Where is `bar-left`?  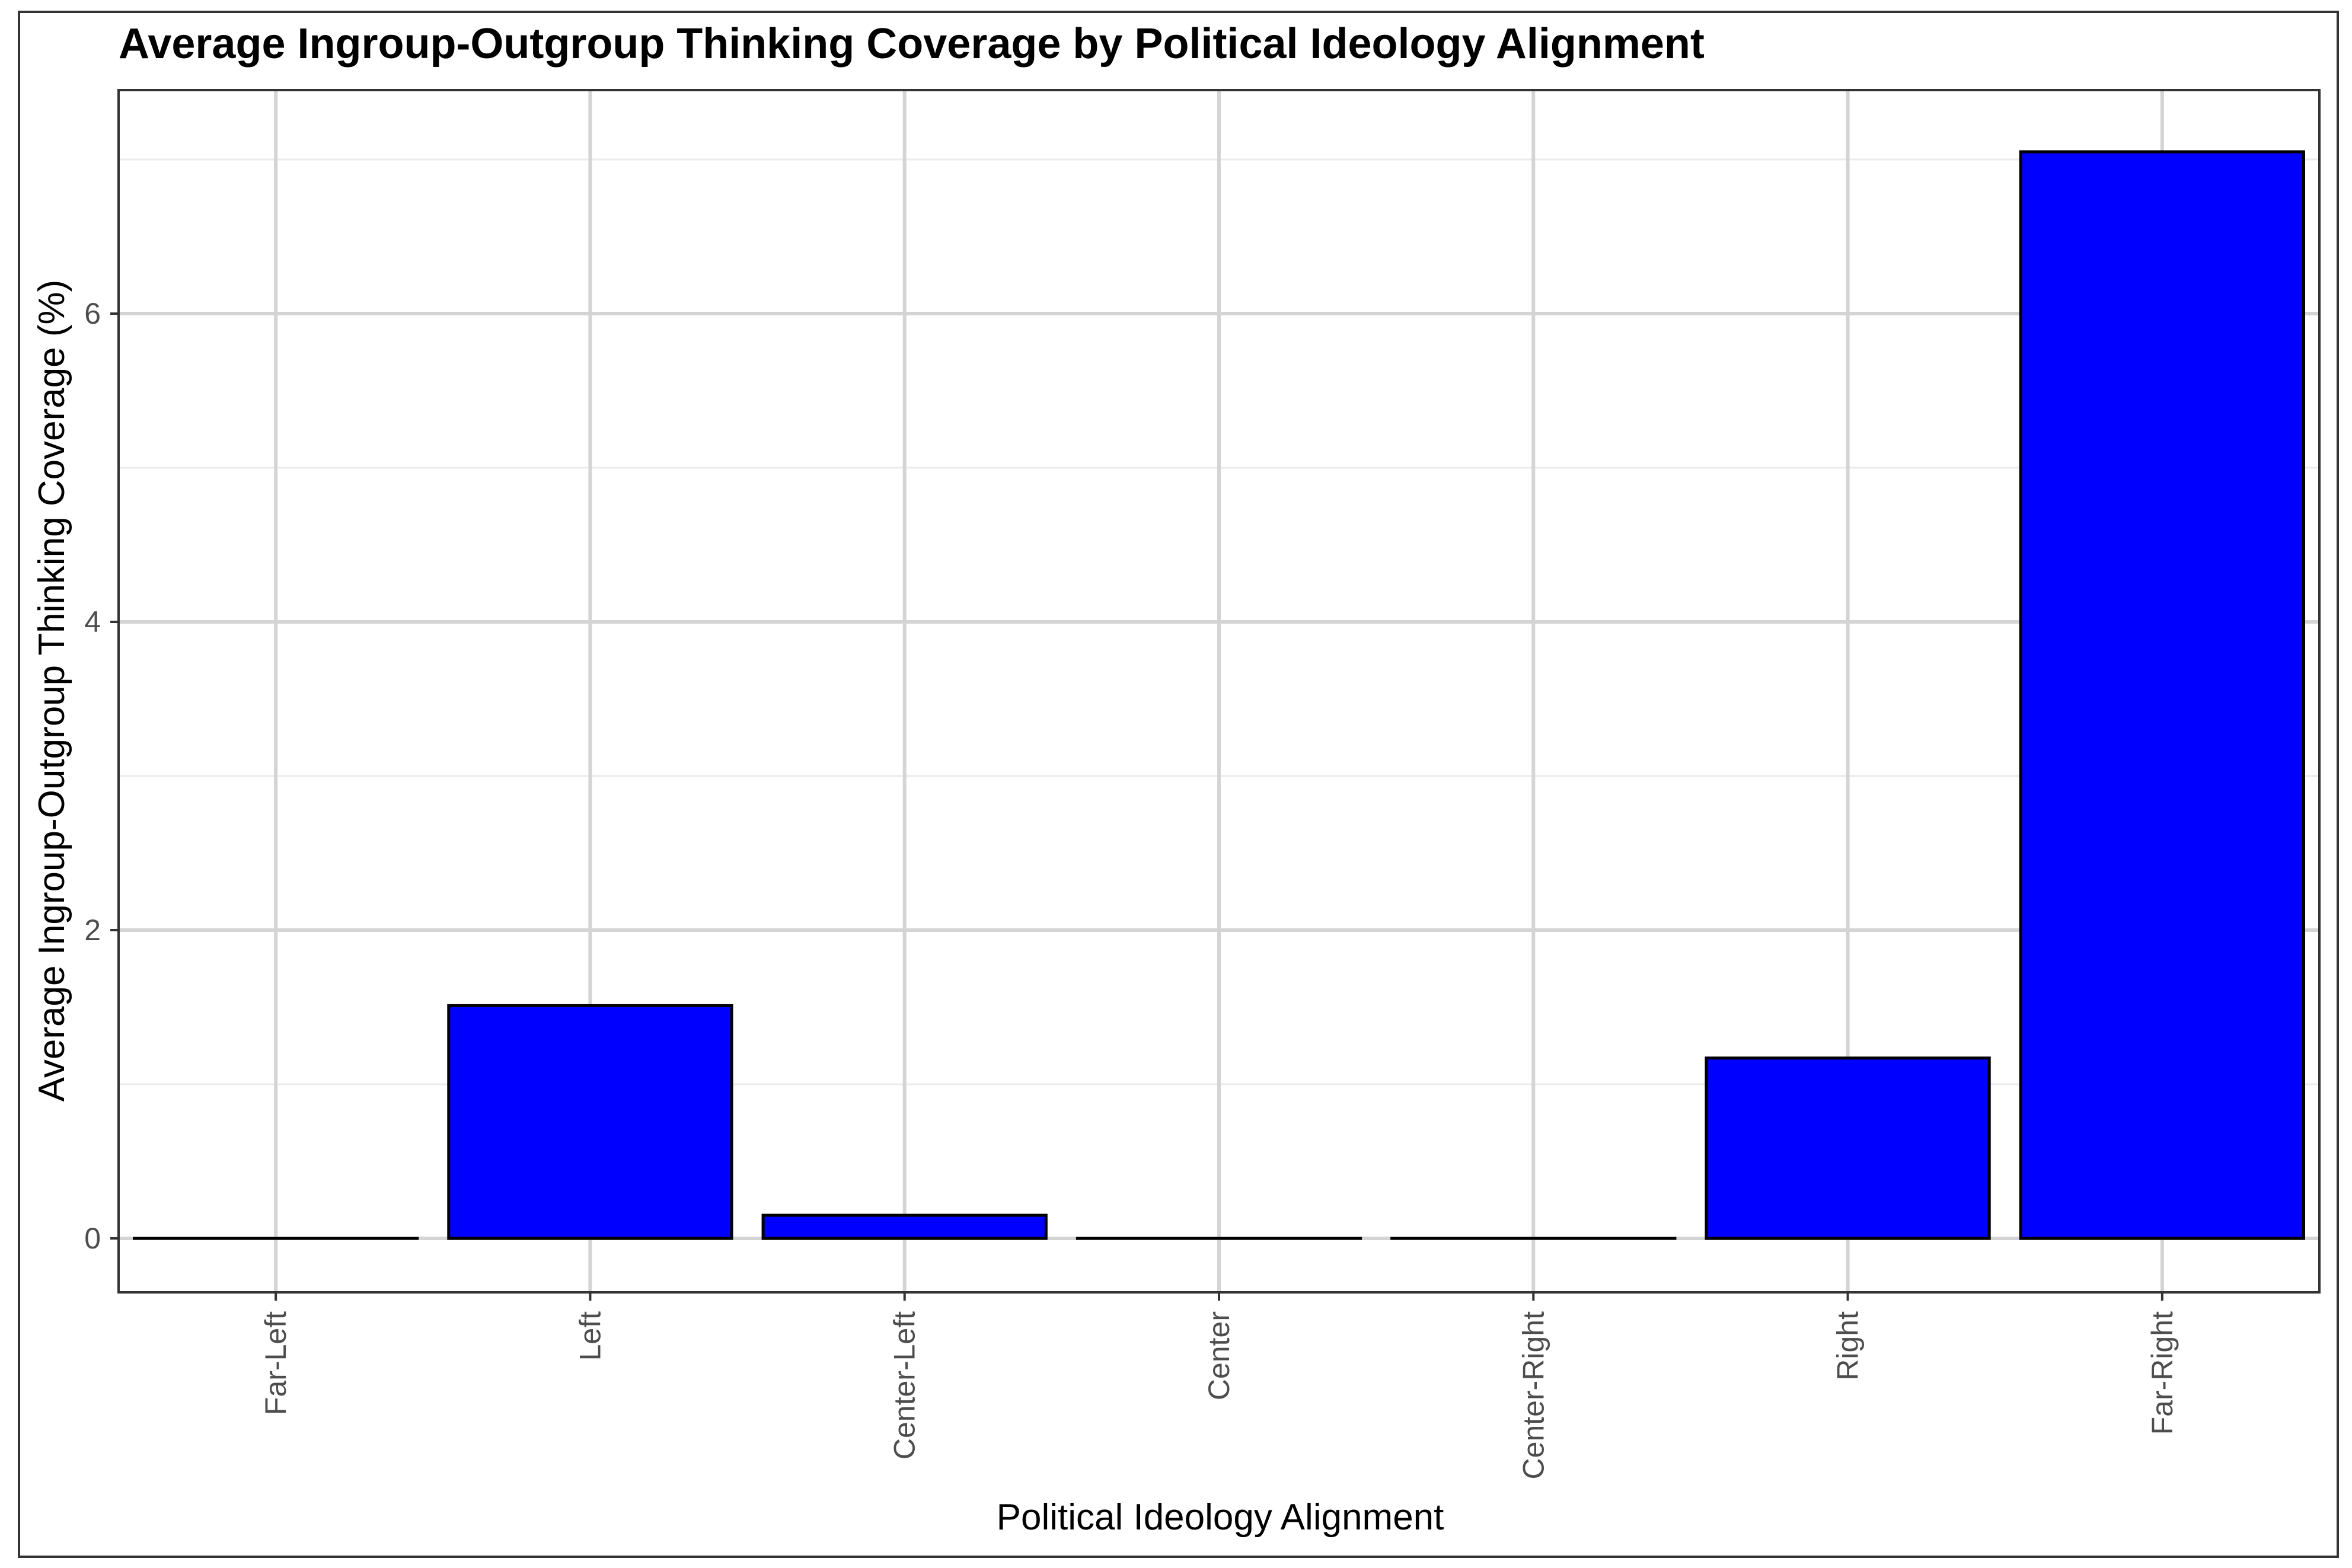 bar-left is located at coordinates (590, 1122).